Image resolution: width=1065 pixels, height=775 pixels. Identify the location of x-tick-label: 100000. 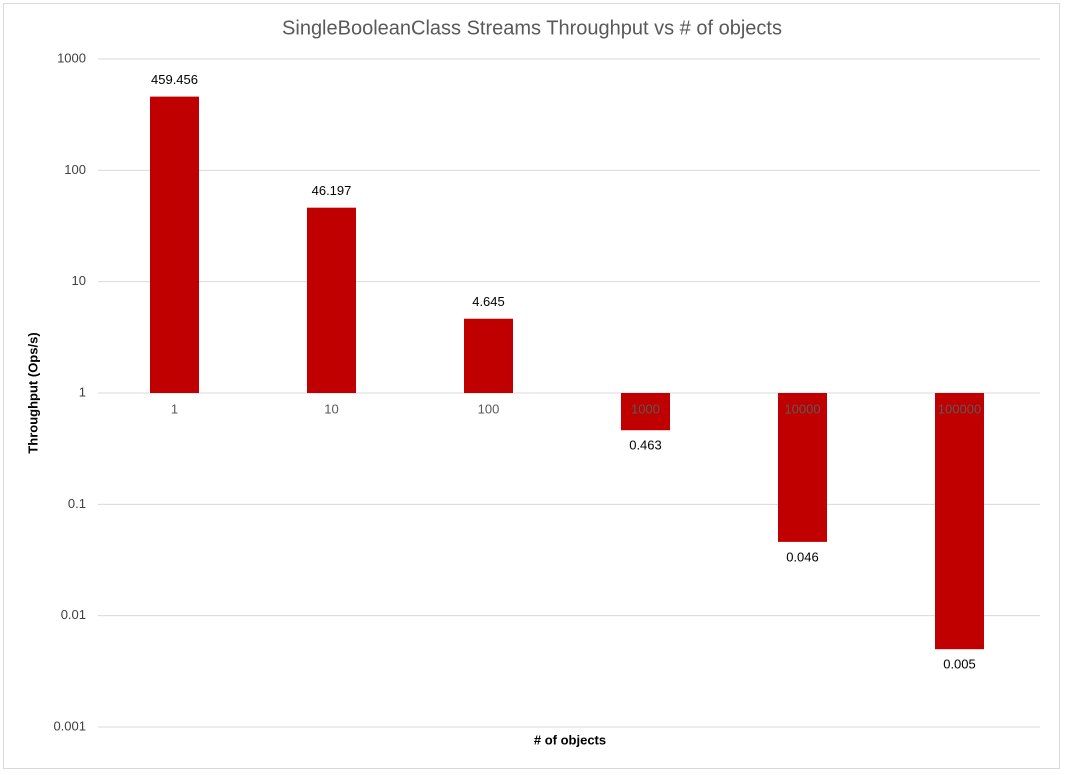
(959, 408).